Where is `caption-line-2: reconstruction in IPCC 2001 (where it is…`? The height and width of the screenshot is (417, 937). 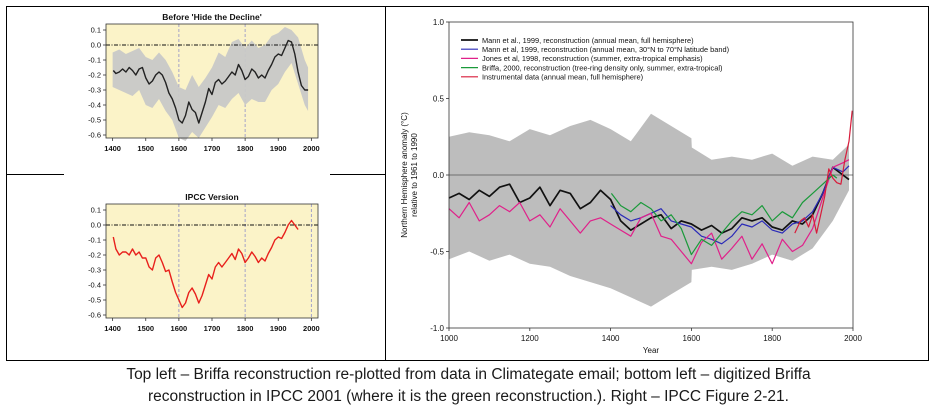
caption-line-2: reconstruction in IPCC 2001 (where it is… is located at coordinates (468, 396).